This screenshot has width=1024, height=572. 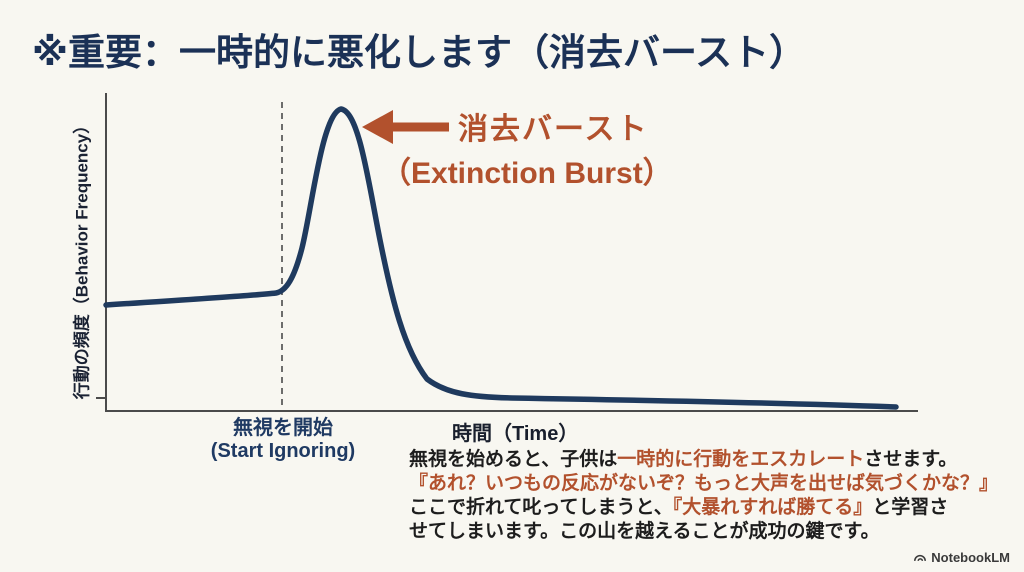 I want to click on slide-title: ※重要：一時的に悪化します（消去バースト）, so click(x=419, y=52).